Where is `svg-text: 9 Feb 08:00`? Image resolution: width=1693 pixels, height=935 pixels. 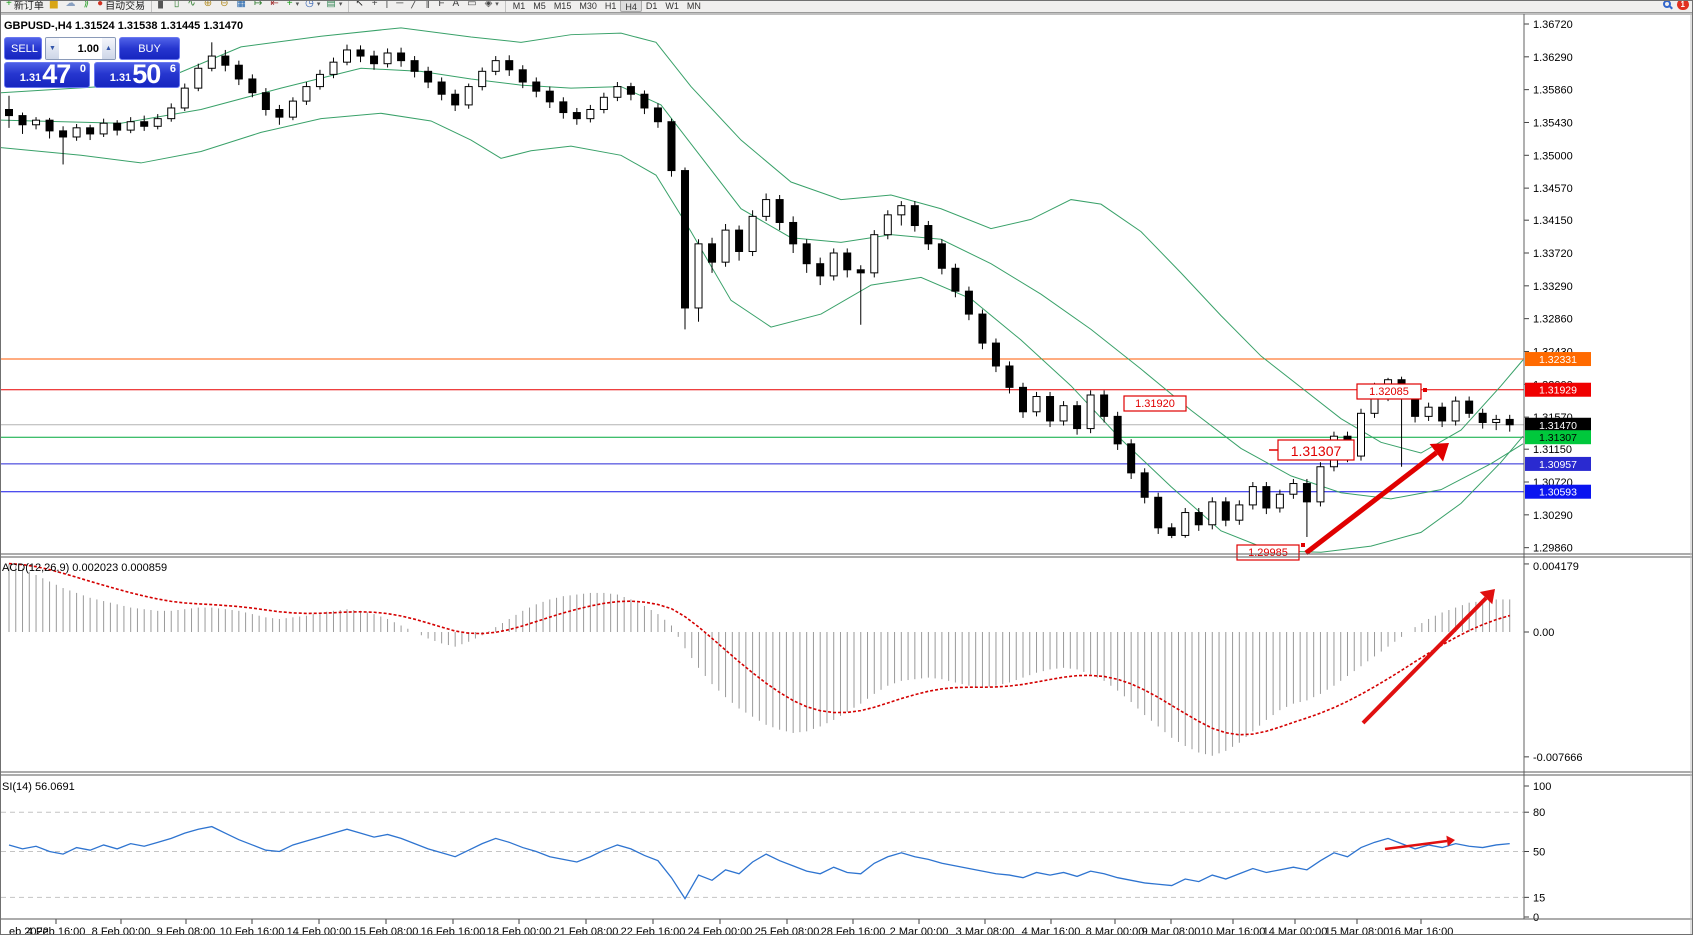
svg-text: 9 Feb 08:00 is located at coordinates (186, 930).